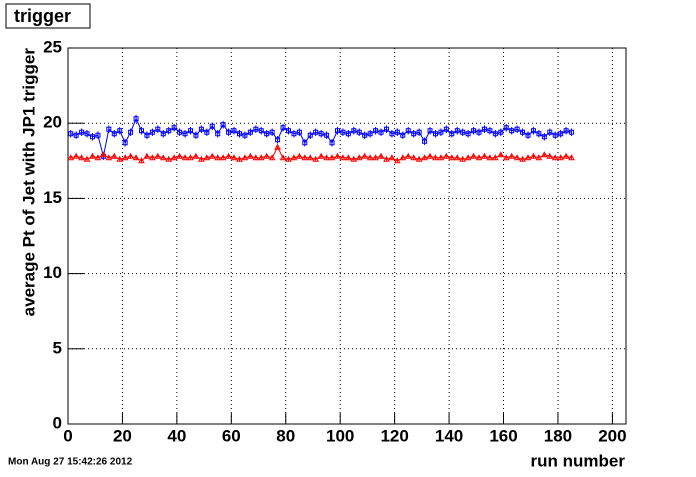 This screenshot has height=477, width=696. I want to click on x-axis-label: run number, so click(578, 460).